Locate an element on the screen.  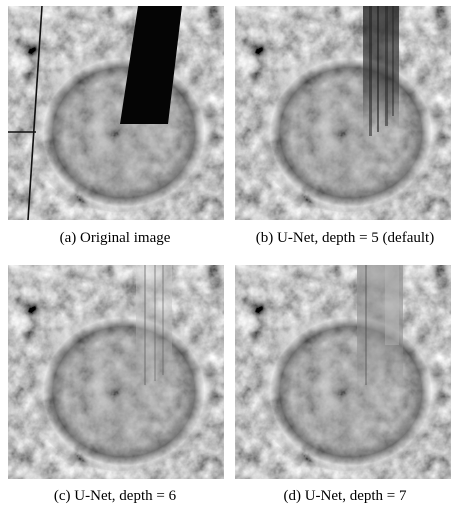
dark-streaks is located at coordinates (381, 71).